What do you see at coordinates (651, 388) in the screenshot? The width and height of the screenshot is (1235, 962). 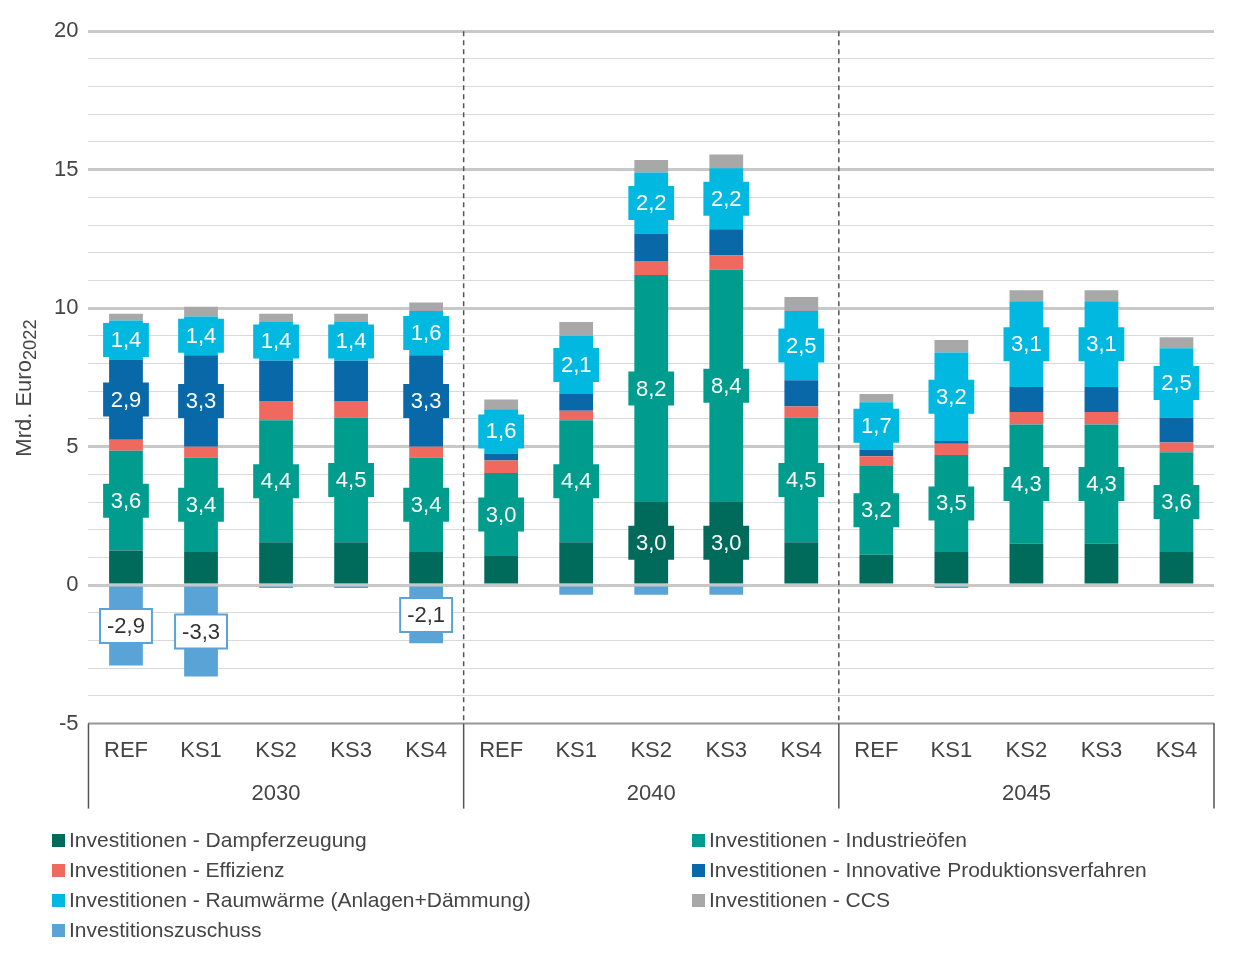 I see `data-label: 8,2` at bounding box center [651, 388].